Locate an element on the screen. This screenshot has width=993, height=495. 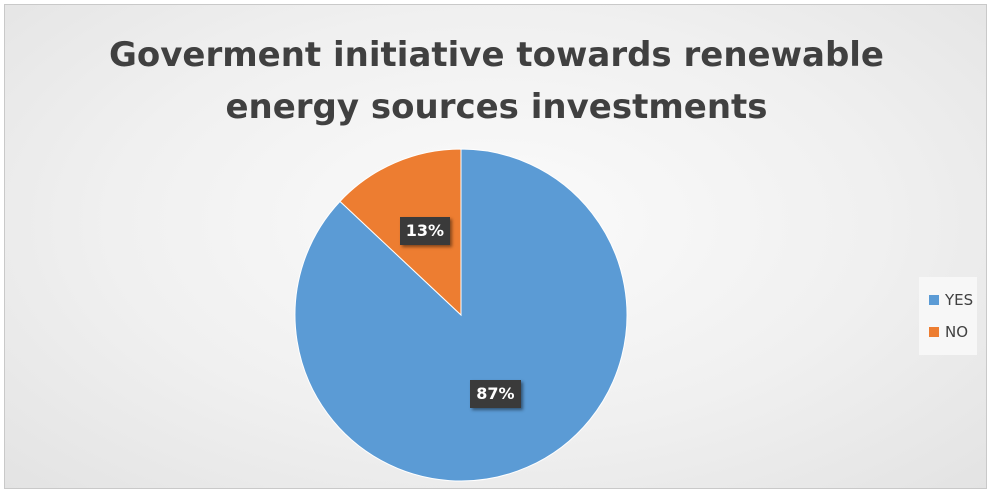
legend-item-yes: YES is located at coordinates (951, 300).